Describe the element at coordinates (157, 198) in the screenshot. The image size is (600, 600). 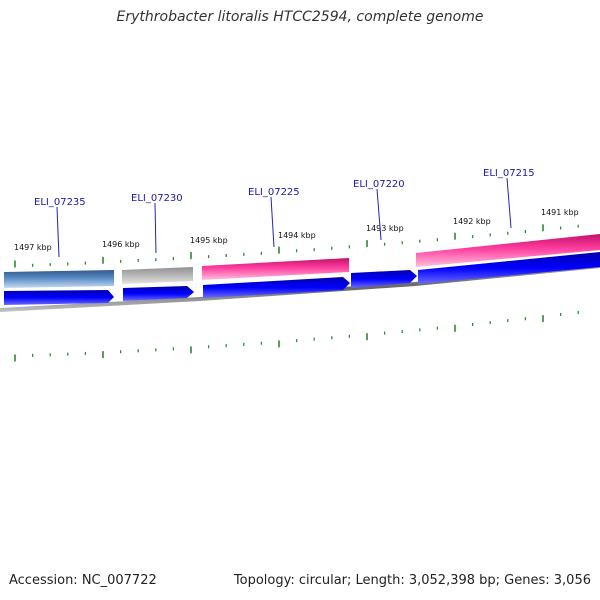
I see `gene-label: ELI_07230` at that location.